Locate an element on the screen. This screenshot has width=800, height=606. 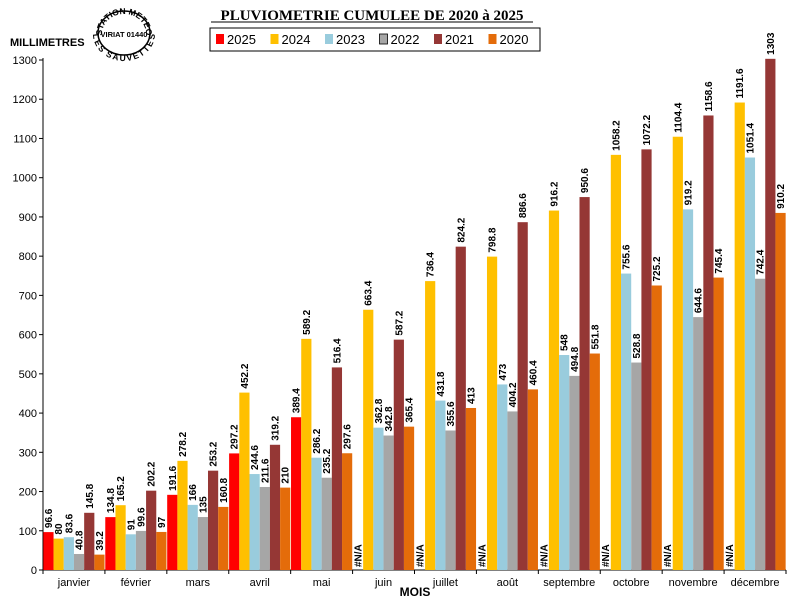
y-tick-label: 600 is located at coordinates (28, 336).